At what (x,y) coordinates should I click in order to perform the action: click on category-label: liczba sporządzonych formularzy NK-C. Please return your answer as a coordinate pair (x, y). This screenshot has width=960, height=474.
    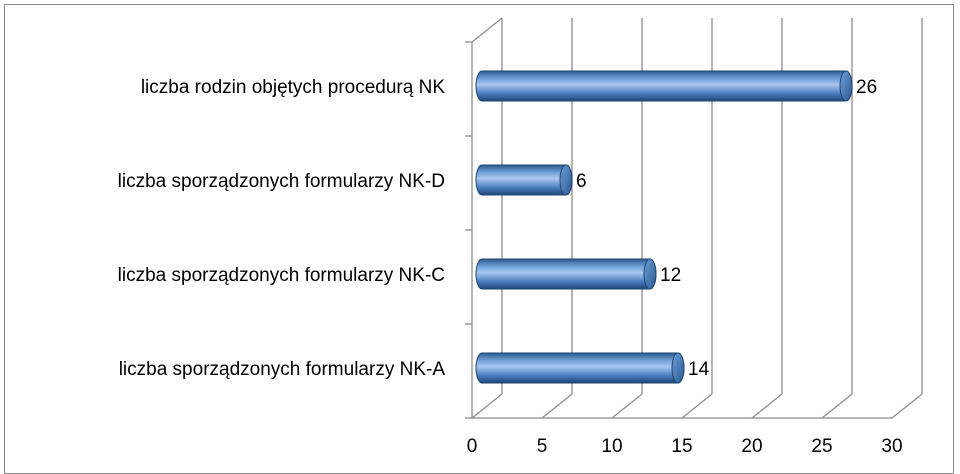
    Looking at the image, I should click on (281, 275).